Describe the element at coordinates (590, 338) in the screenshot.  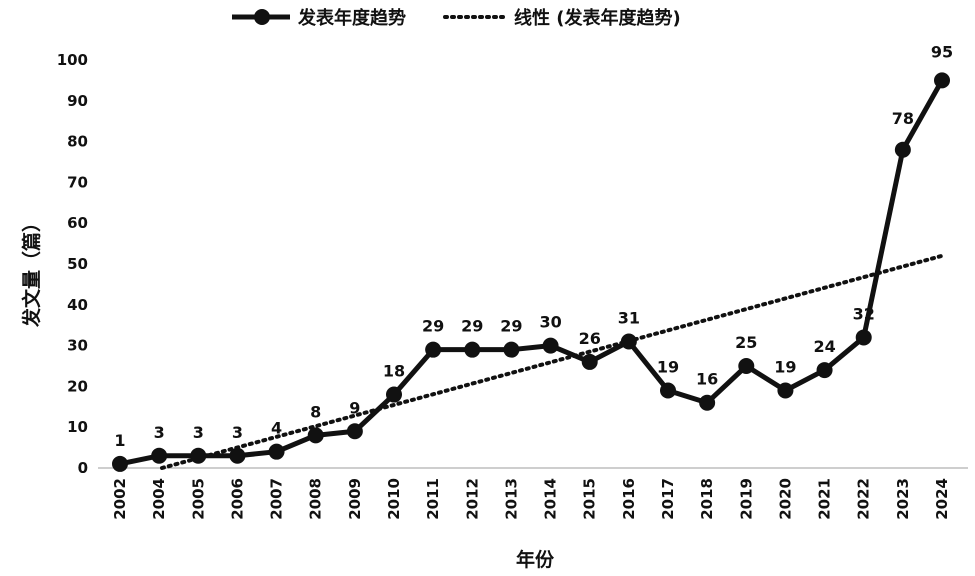
I see `data-label: 26` at that location.